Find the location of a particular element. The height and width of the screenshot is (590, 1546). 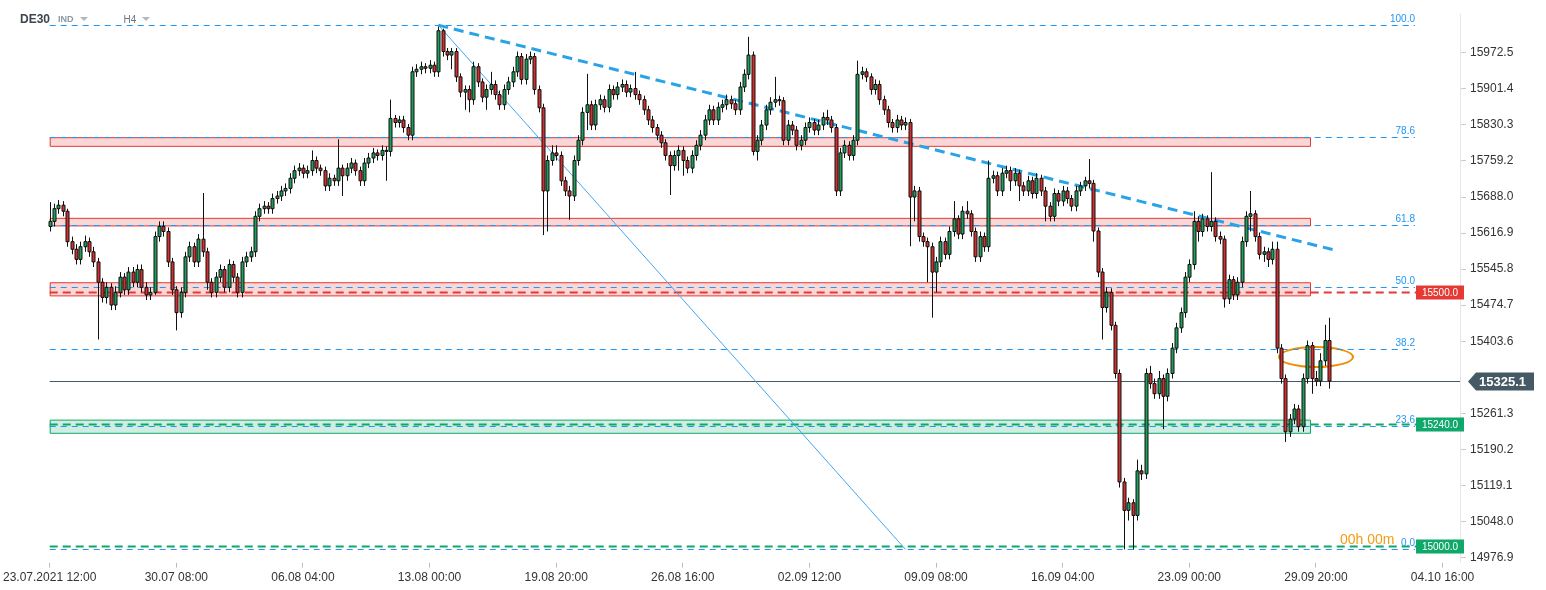

annotation: H4 is located at coordinates (130, 19).